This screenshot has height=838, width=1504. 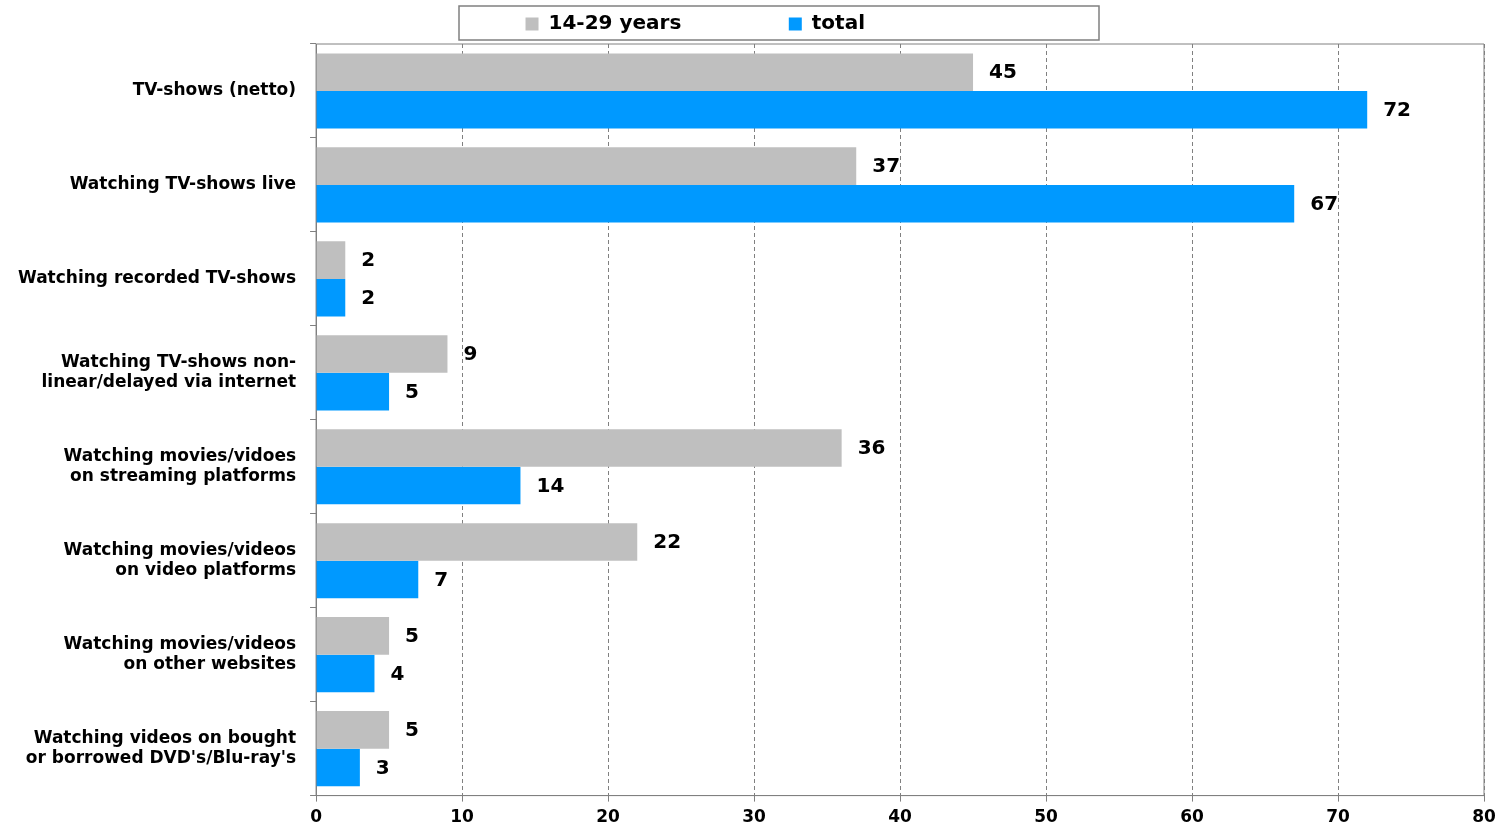 I want to click on data-label: 22, so click(x=667, y=541).